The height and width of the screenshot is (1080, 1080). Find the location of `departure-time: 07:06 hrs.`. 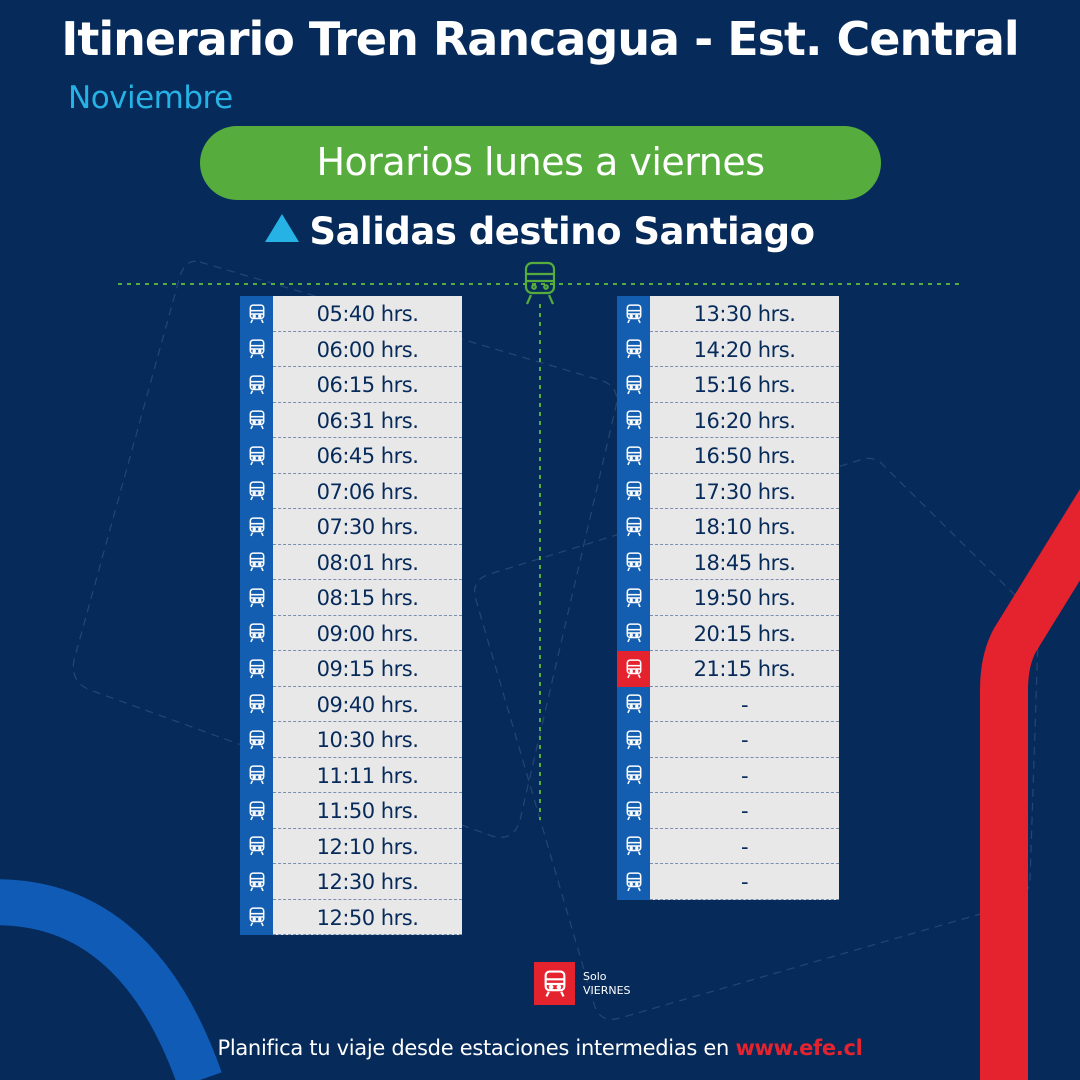

departure-time: 07:06 hrs. is located at coordinates (367, 491).